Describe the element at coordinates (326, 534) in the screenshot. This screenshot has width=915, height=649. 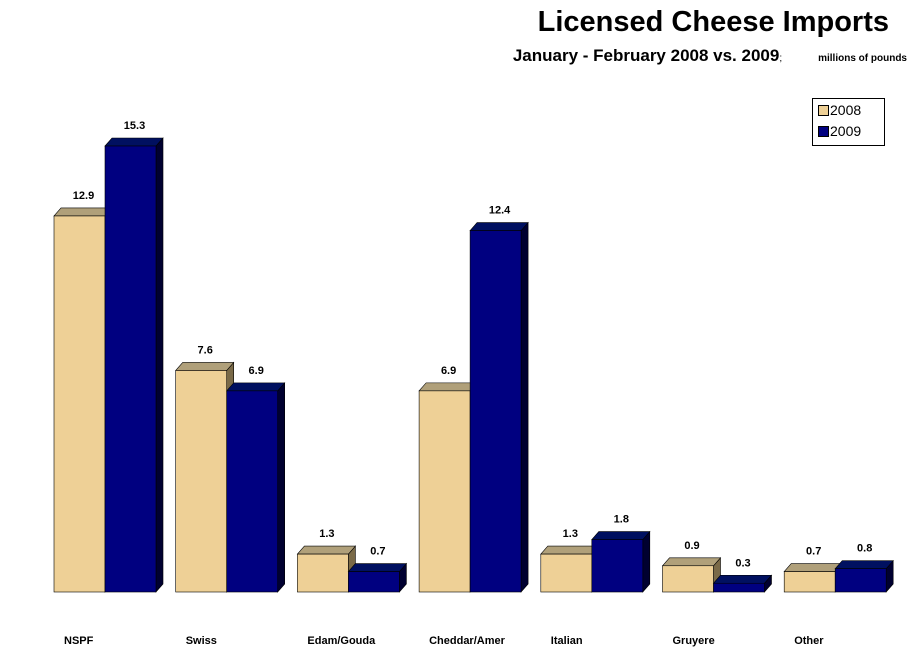
I see `data-label-edam-gouda-2008: 1.3` at that location.